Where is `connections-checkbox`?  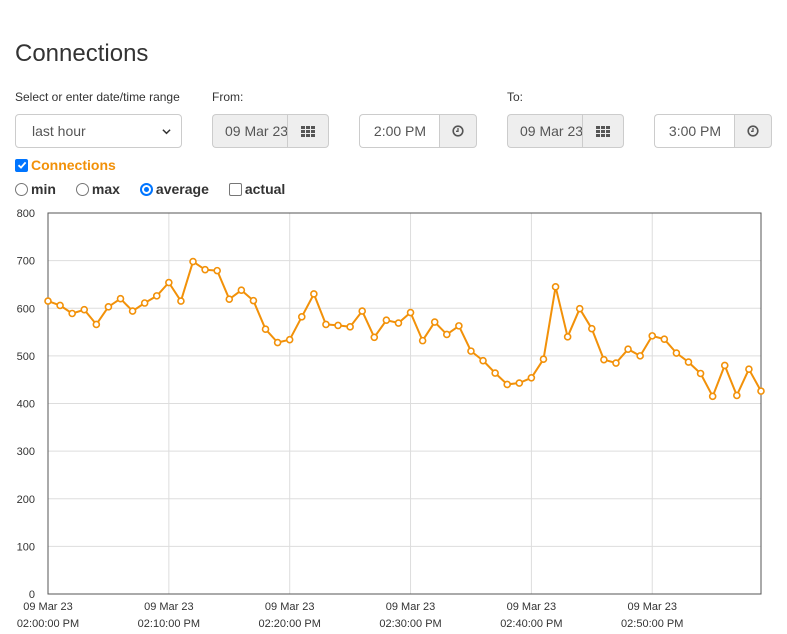
connections-checkbox is located at coordinates (21, 165).